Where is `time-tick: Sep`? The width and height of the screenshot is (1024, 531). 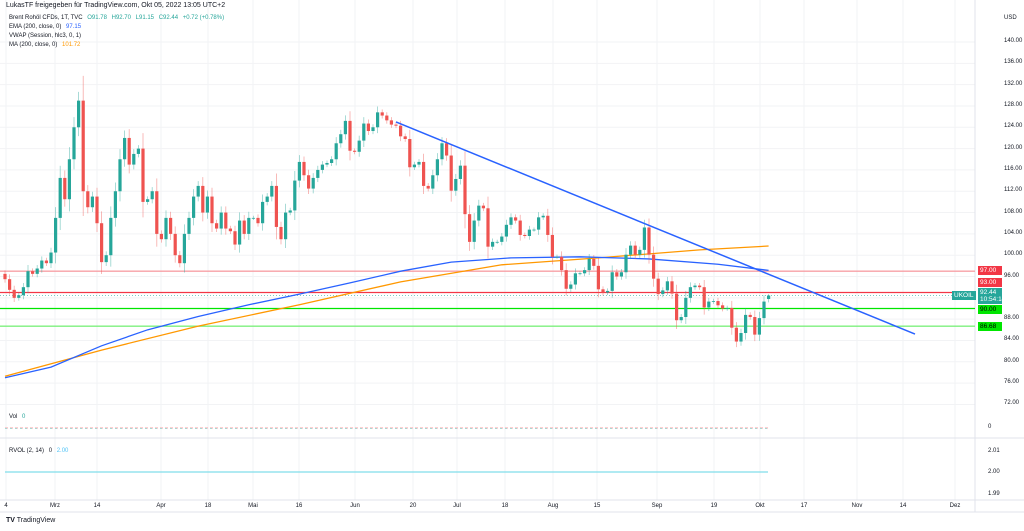
time-tick: Sep is located at coordinates (657, 506).